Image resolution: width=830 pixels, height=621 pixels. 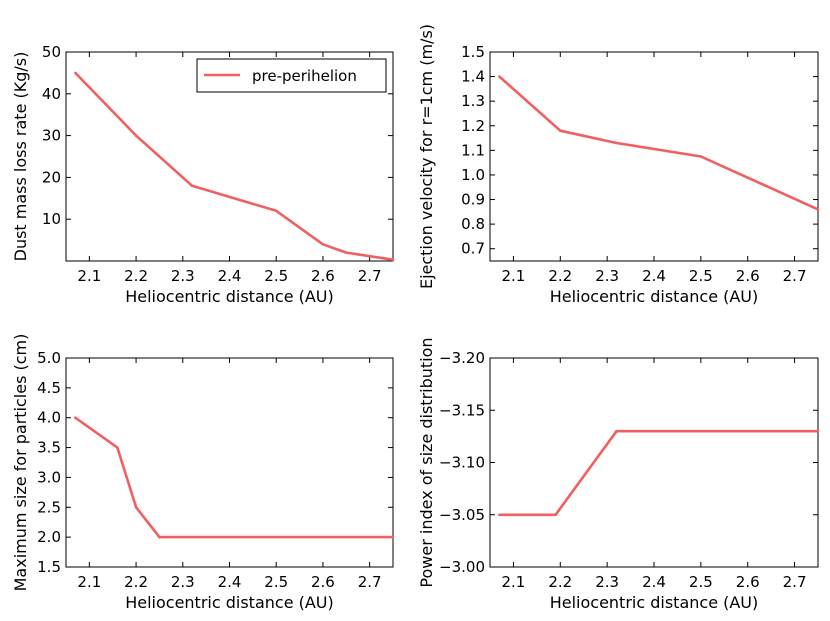 I want to click on y-tick-label: 4.5, so click(x=49, y=388).